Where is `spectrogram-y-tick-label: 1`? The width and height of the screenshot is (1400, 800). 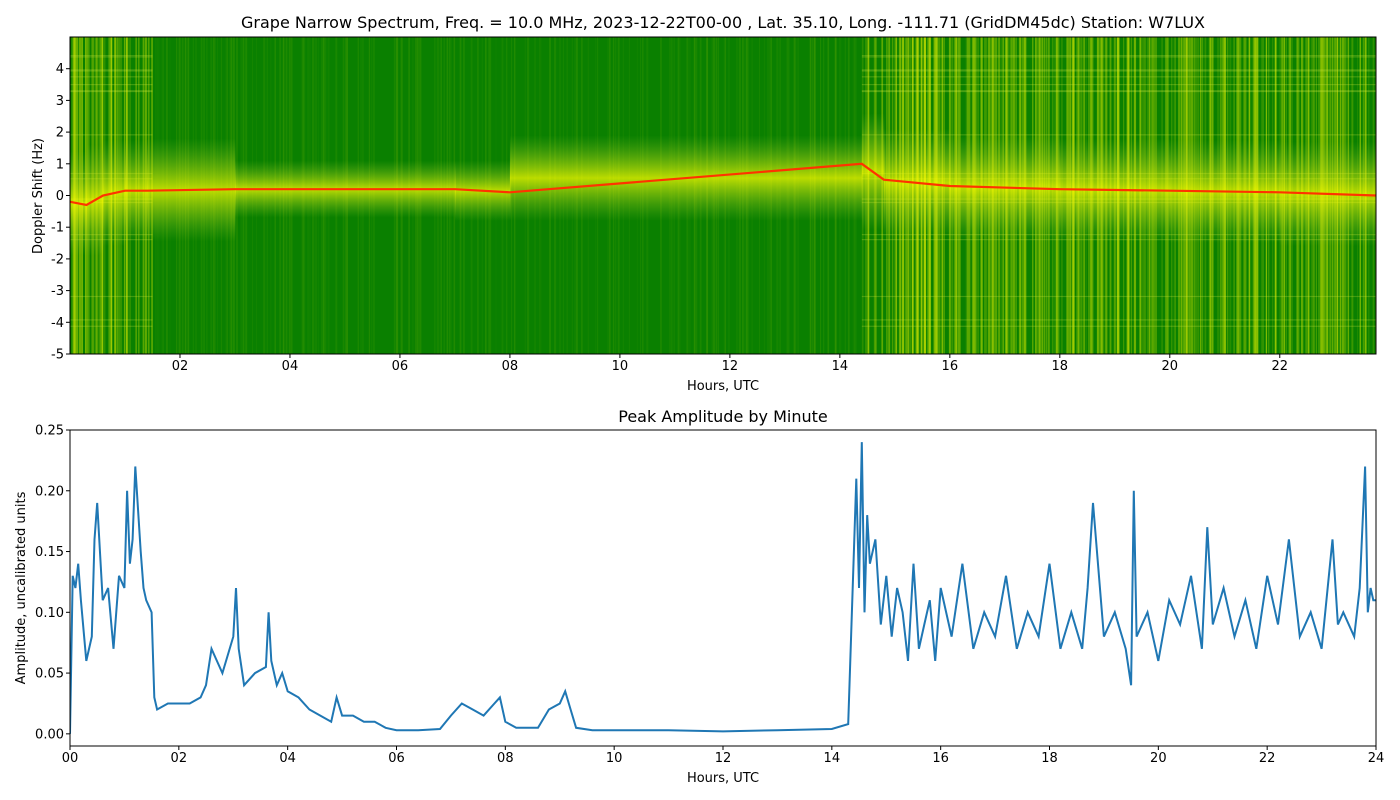 spectrogram-y-tick-label: 1 is located at coordinates (60, 164).